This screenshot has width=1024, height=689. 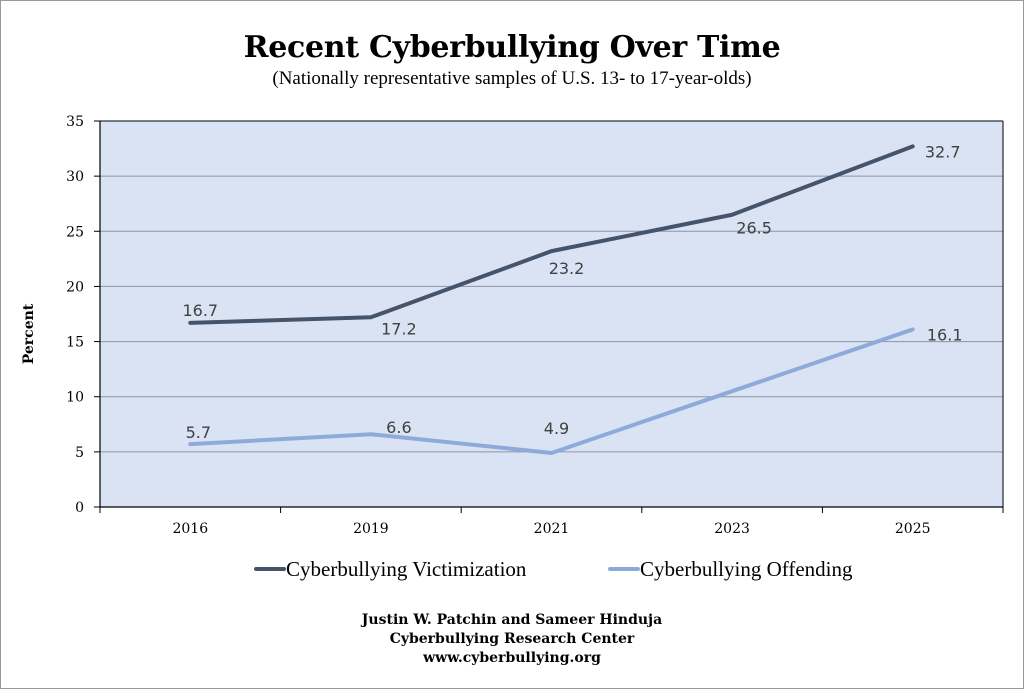 I want to click on y-tick-label: 10, so click(x=75, y=398).